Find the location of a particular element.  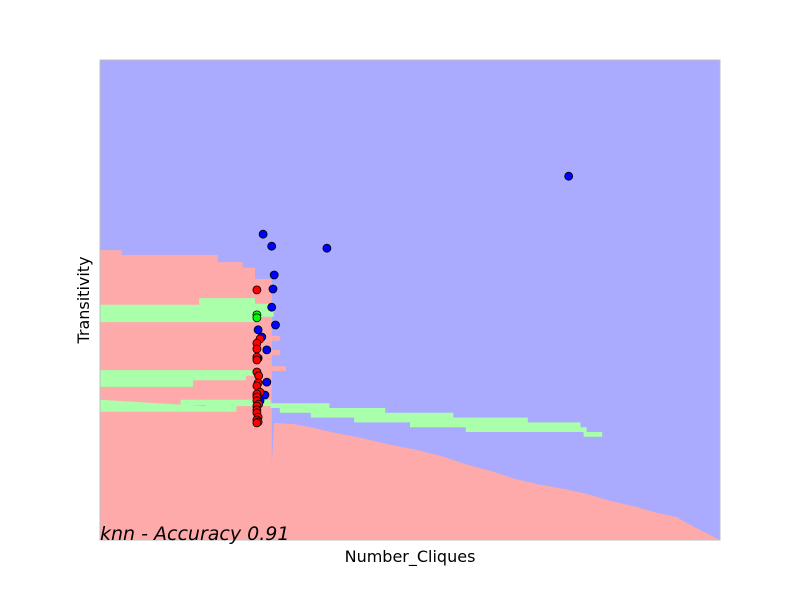

data-point-green is located at coordinates (257, 318).